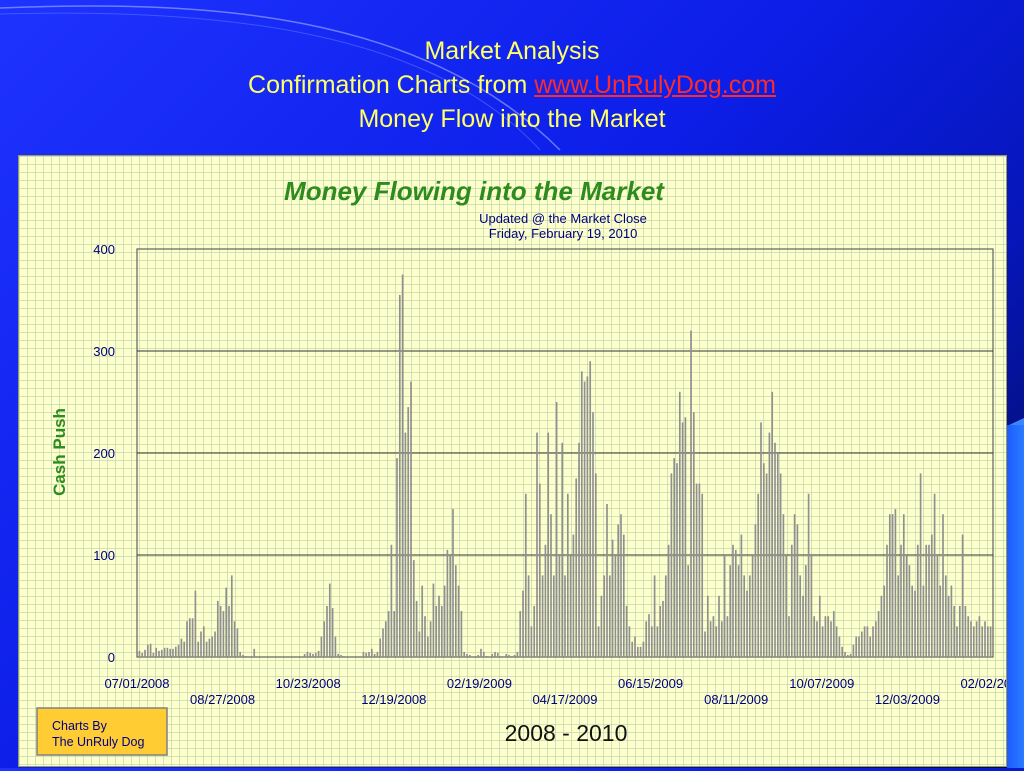  I want to click on y-tick-label: 0, so click(111, 657).